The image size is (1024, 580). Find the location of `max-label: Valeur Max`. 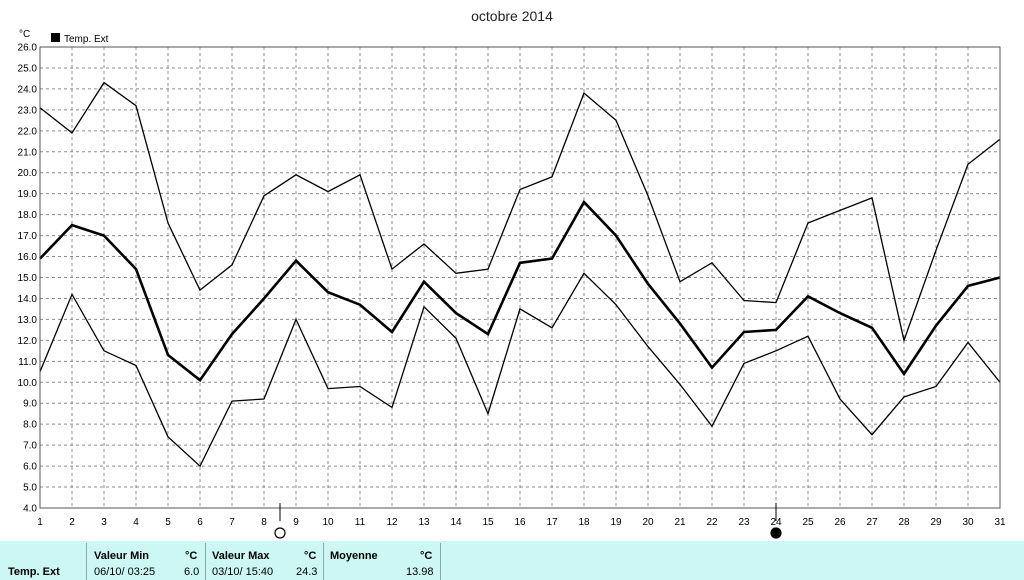

max-label: Valeur Max is located at coordinates (241, 556).